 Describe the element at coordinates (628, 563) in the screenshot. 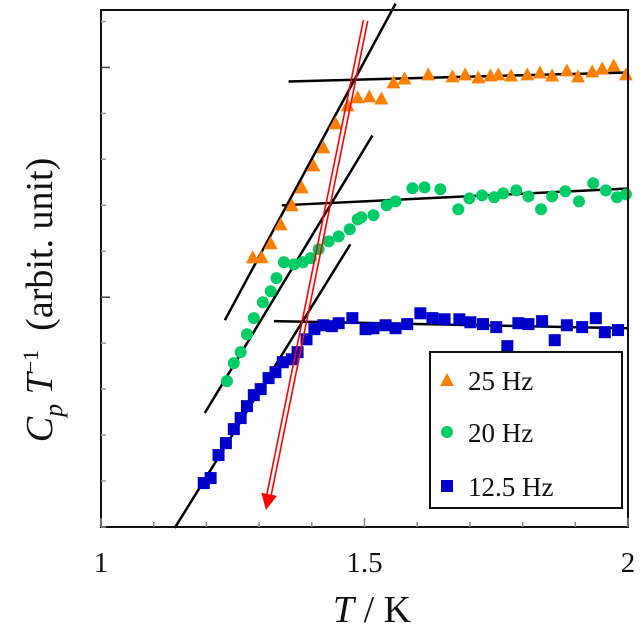

I see `x-tick-label: 2` at that location.